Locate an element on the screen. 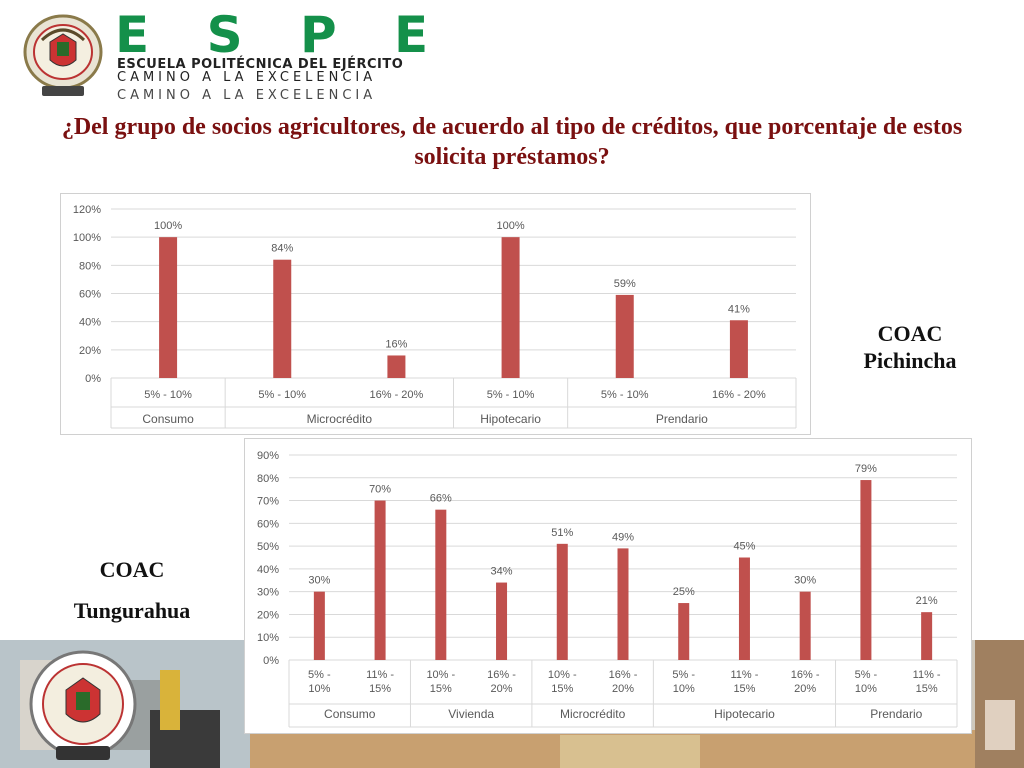  label-coac-pichincha-line2: Pichincha is located at coordinates (910, 360).